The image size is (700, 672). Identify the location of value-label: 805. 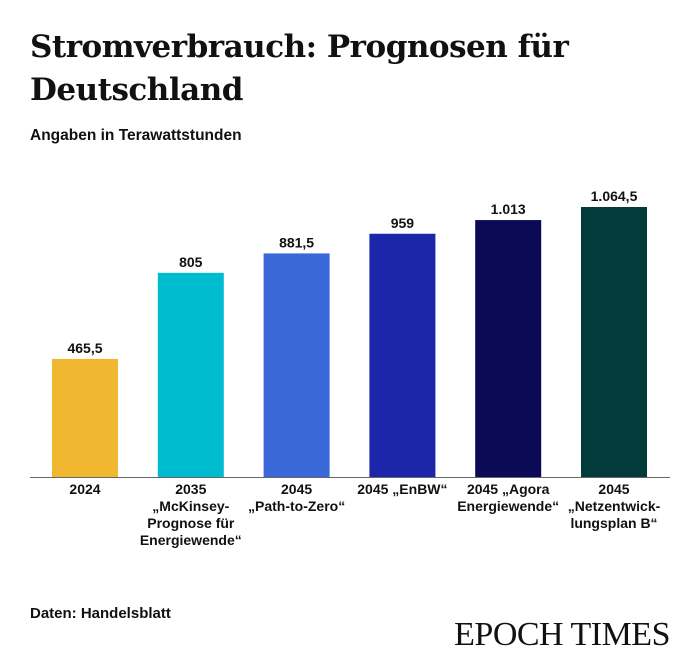
(191, 262).